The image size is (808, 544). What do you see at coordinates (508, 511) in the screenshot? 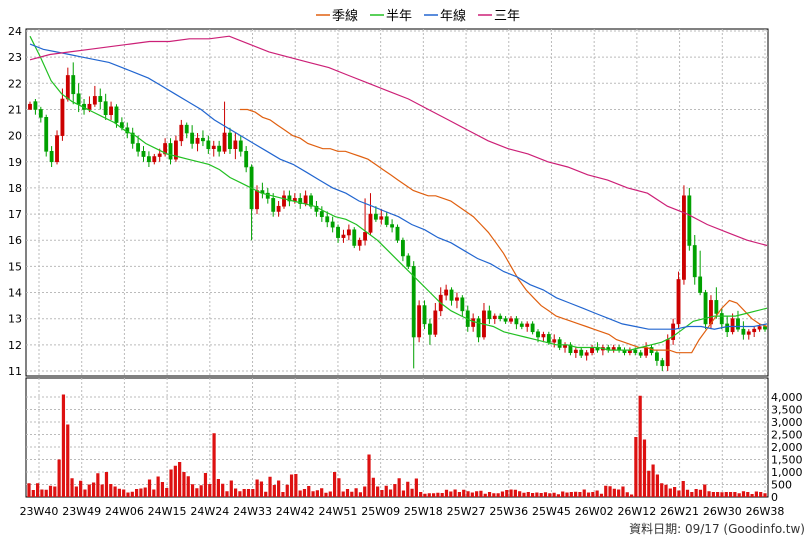
I see `x-tick-label: 25W36` at bounding box center [508, 511].